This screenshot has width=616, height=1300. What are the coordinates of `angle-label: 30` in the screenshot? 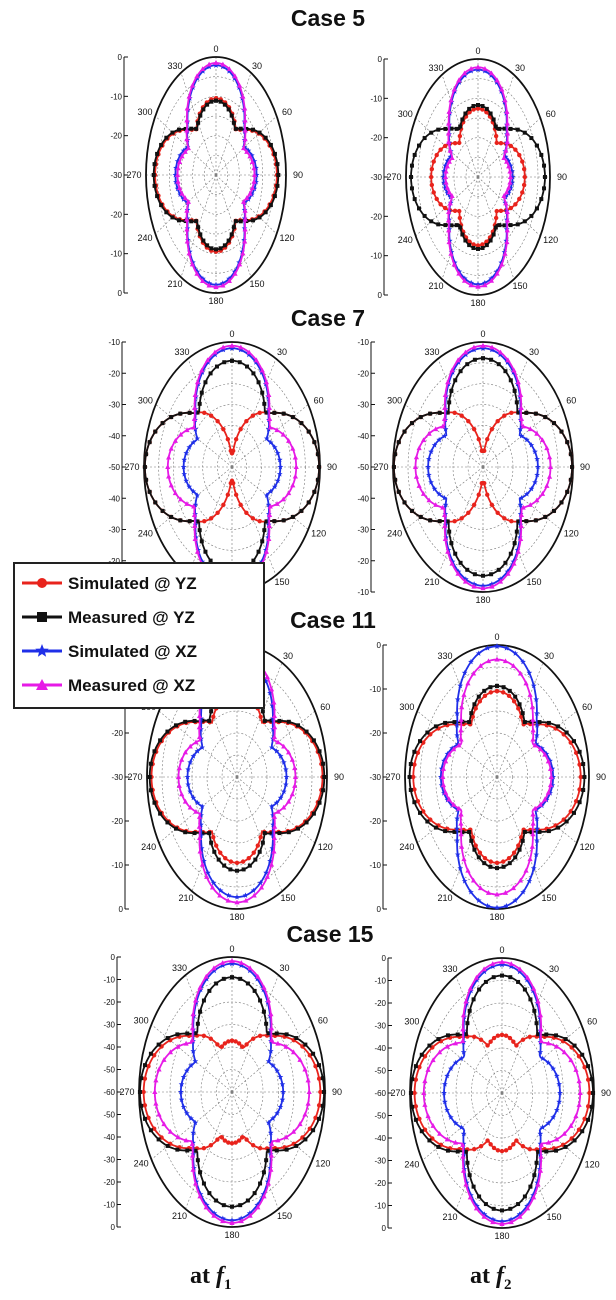 It's located at (520, 68).